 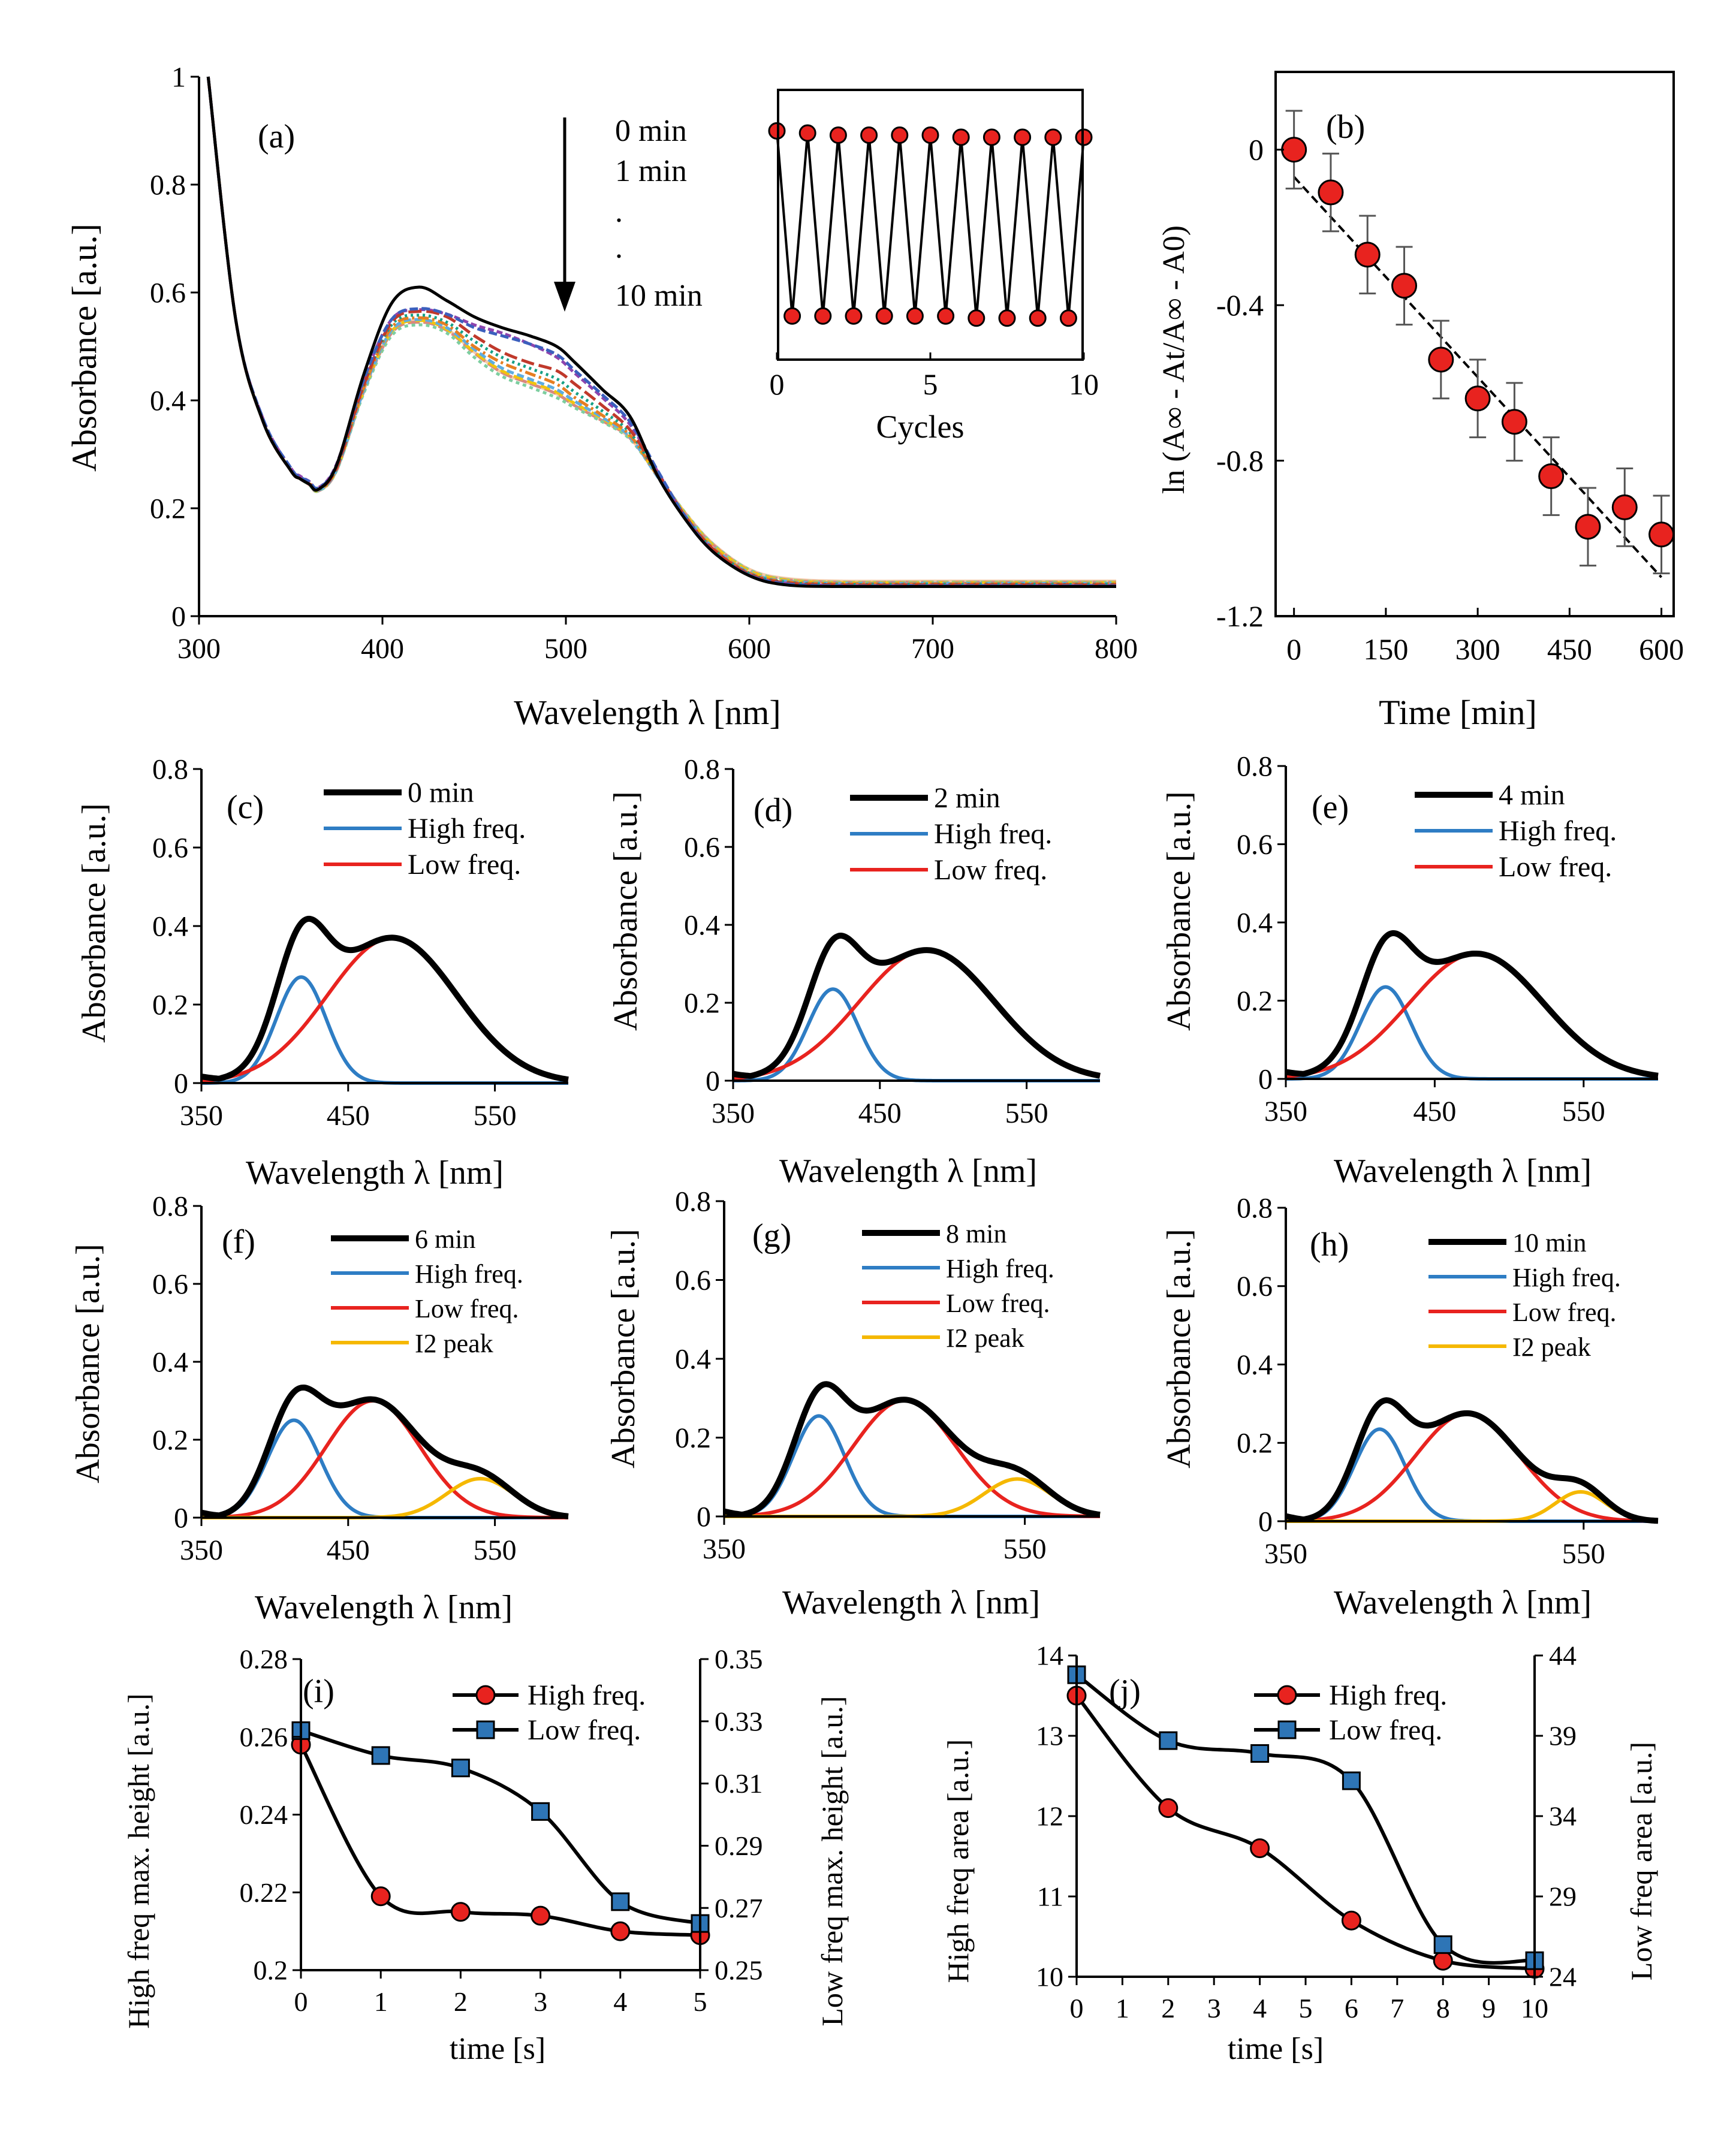 I want to click on annotation-10min: 10 min, so click(x=659, y=296).